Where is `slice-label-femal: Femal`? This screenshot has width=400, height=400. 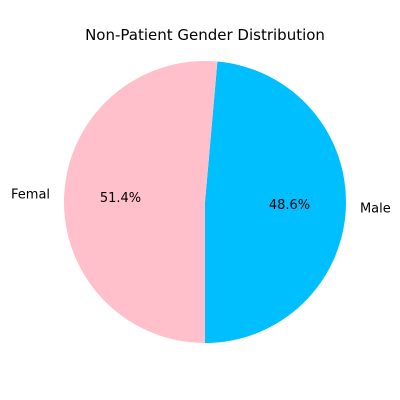 slice-label-femal: Femal is located at coordinates (30, 195).